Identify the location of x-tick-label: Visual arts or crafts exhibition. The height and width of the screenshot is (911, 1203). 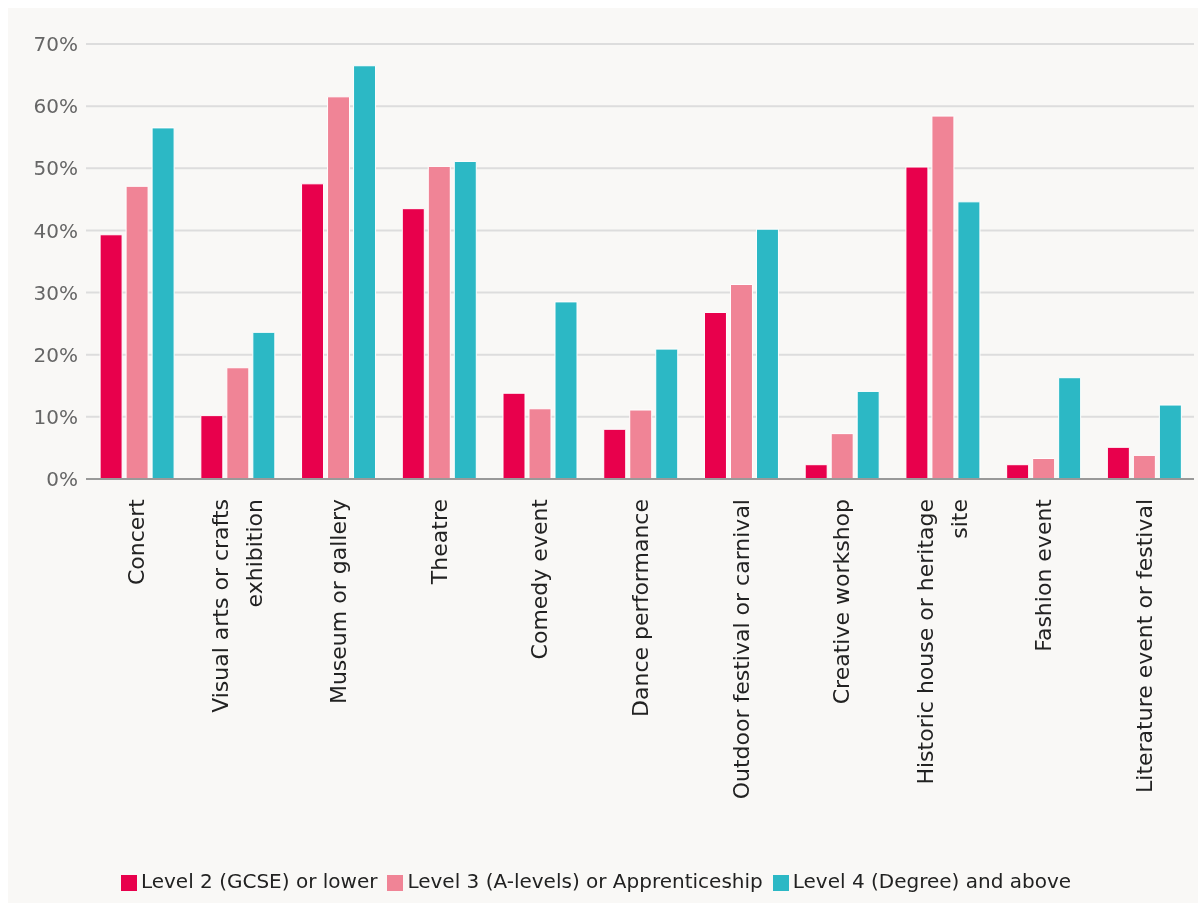
(238, 606).